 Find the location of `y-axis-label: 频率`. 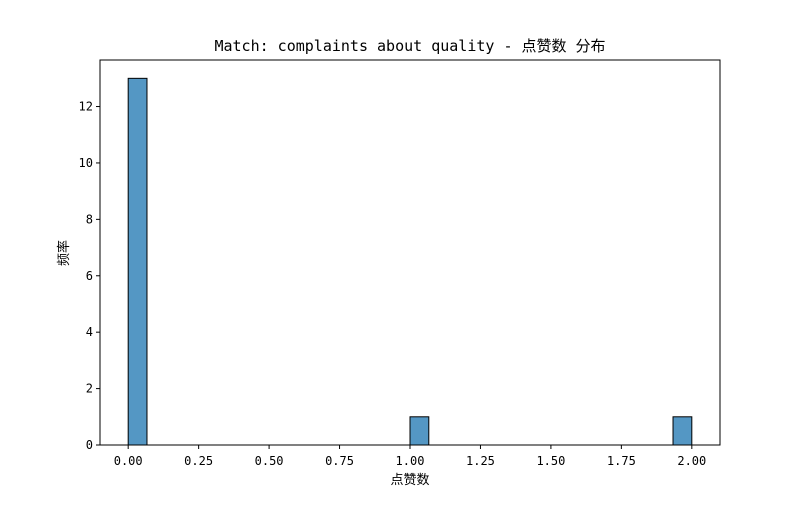

y-axis-label: 频率 is located at coordinates (64, 253).